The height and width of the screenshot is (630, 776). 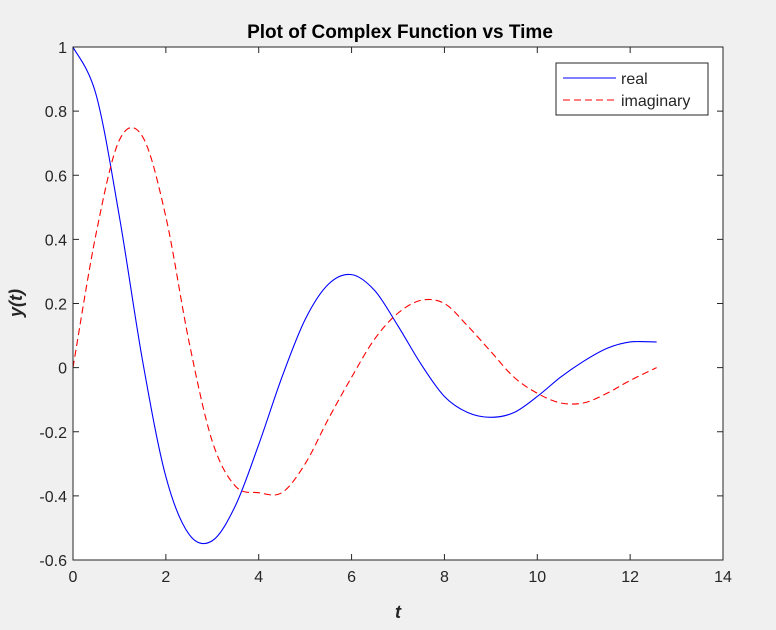 I want to click on y-tick-label: 0, so click(x=62, y=369).